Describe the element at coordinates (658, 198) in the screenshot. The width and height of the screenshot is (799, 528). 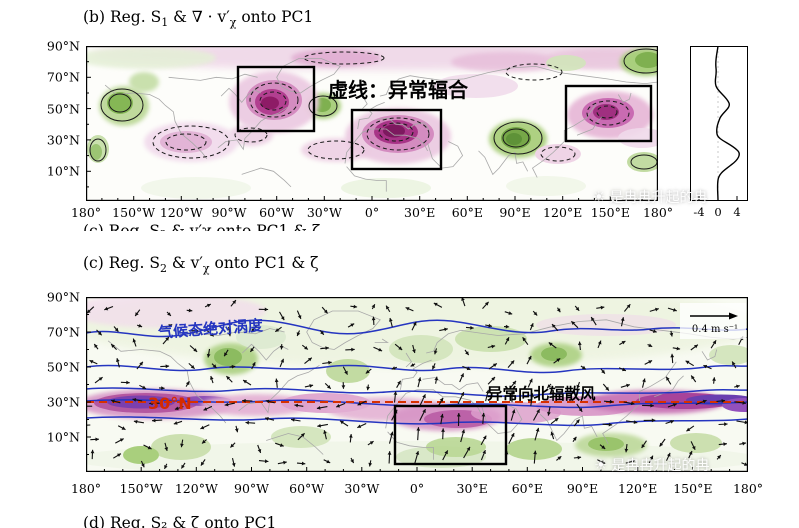
I see `watermark-text: 是冉冉升起的冉` at that location.